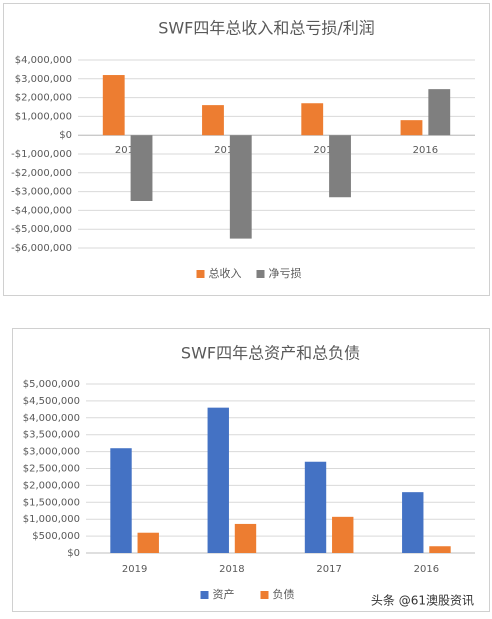 Image resolution: width=492 pixels, height=619 pixels. Describe the element at coordinates (41, 229) in the screenshot. I see `y-tick-label: -$5,000,000` at that location.